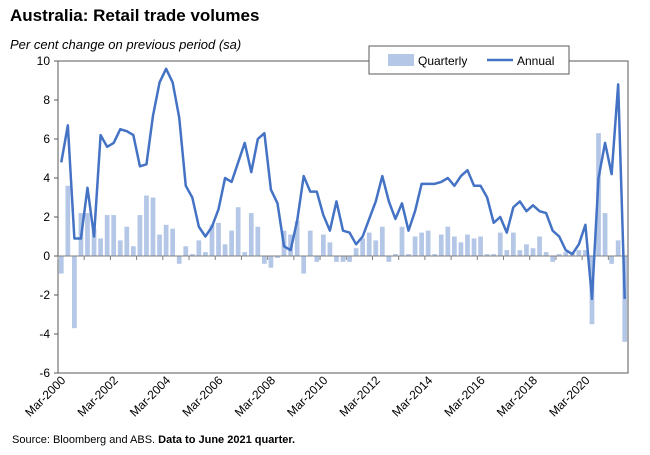  Describe the element at coordinates (517, 396) in the screenshot. I see `x-tick-label: Mar-2018` at that location.